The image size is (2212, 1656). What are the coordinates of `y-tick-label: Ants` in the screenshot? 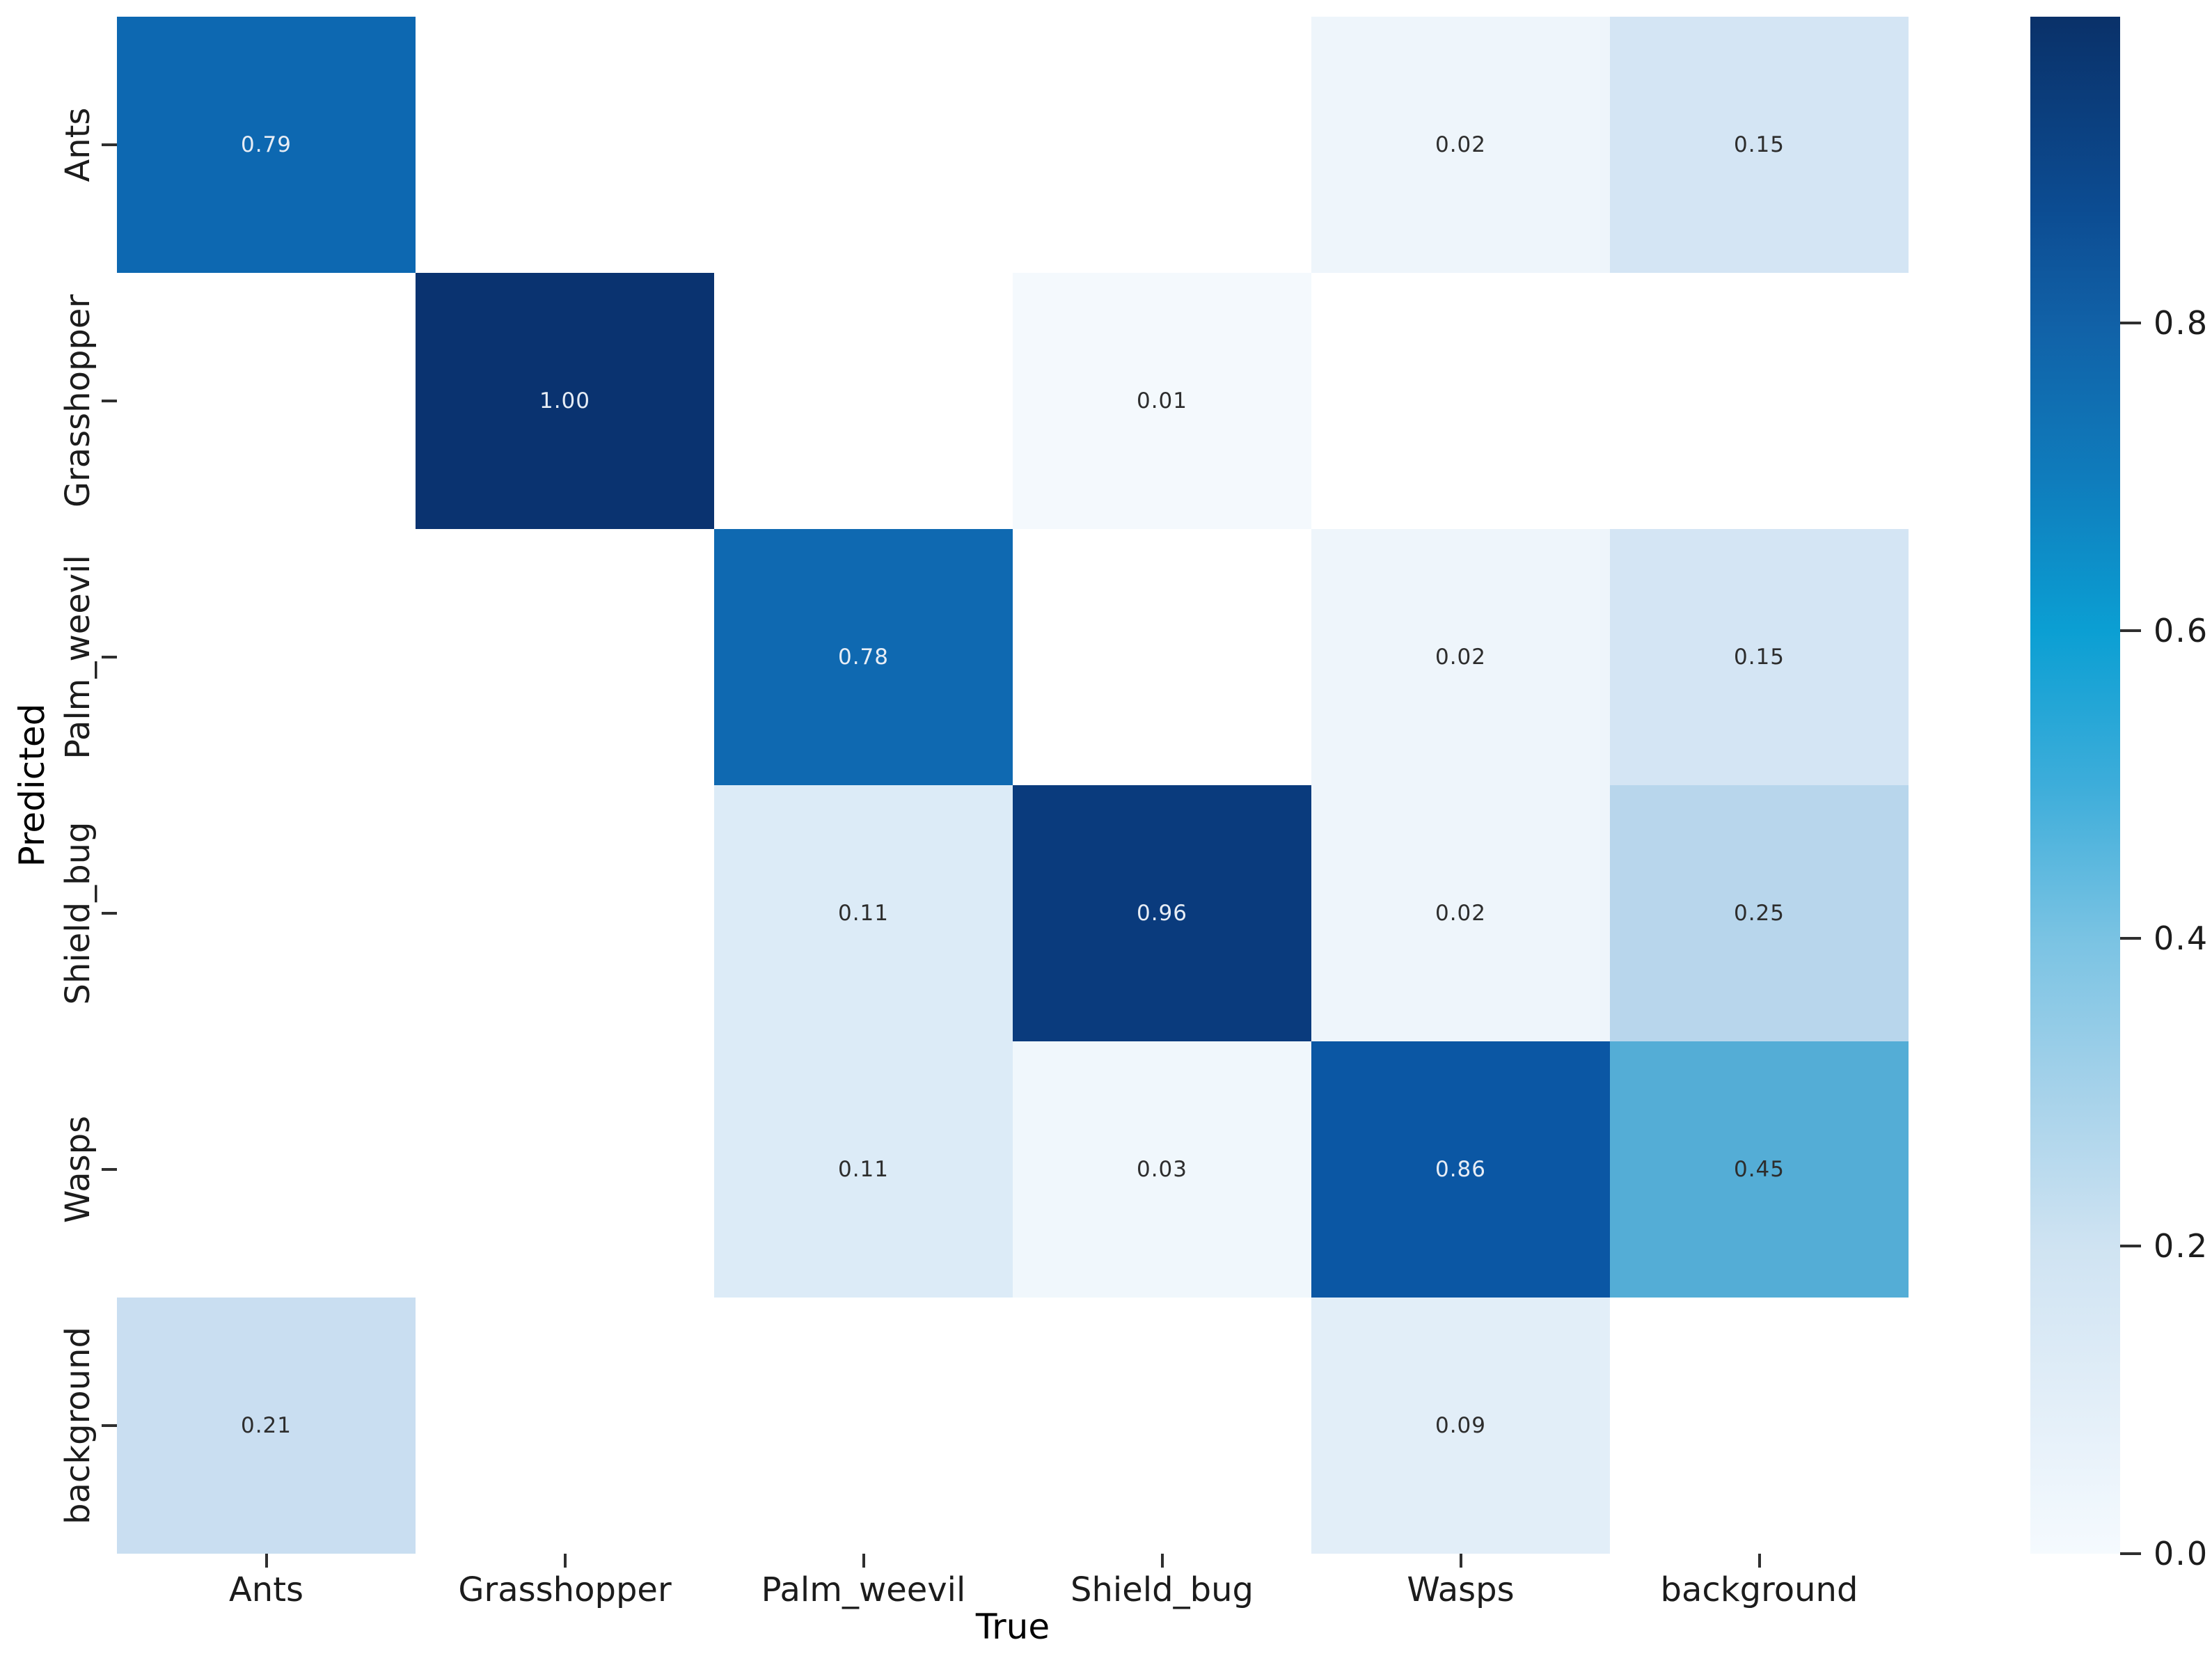 It's located at (77, 144).